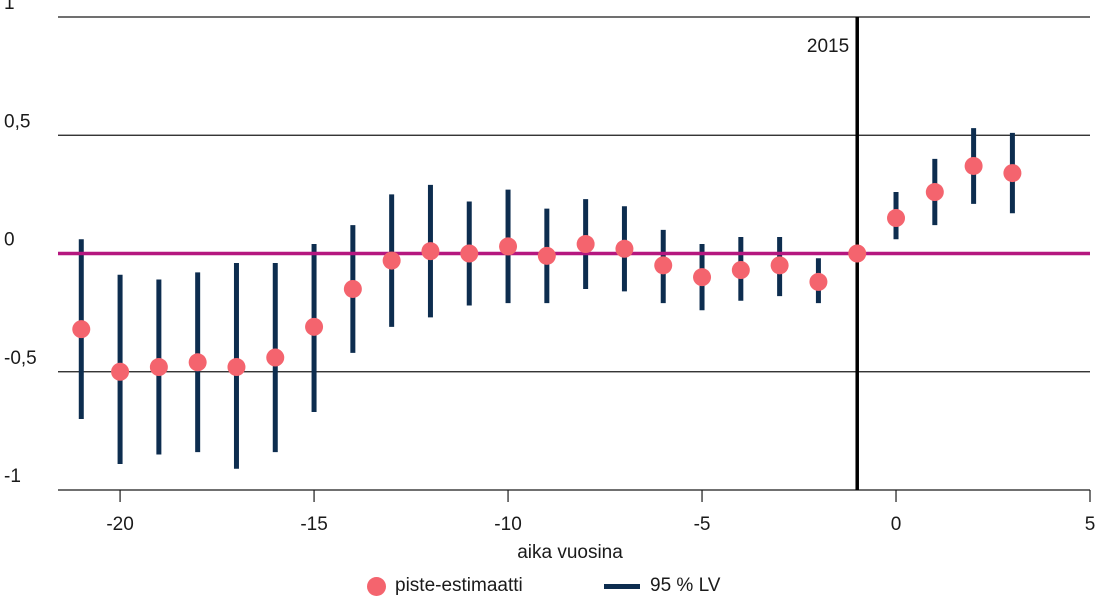  What do you see at coordinates (554, 586) in the screenshot?
I see `legend: piste-estimaatti 95 % LV` at bounding box center [554, 586].